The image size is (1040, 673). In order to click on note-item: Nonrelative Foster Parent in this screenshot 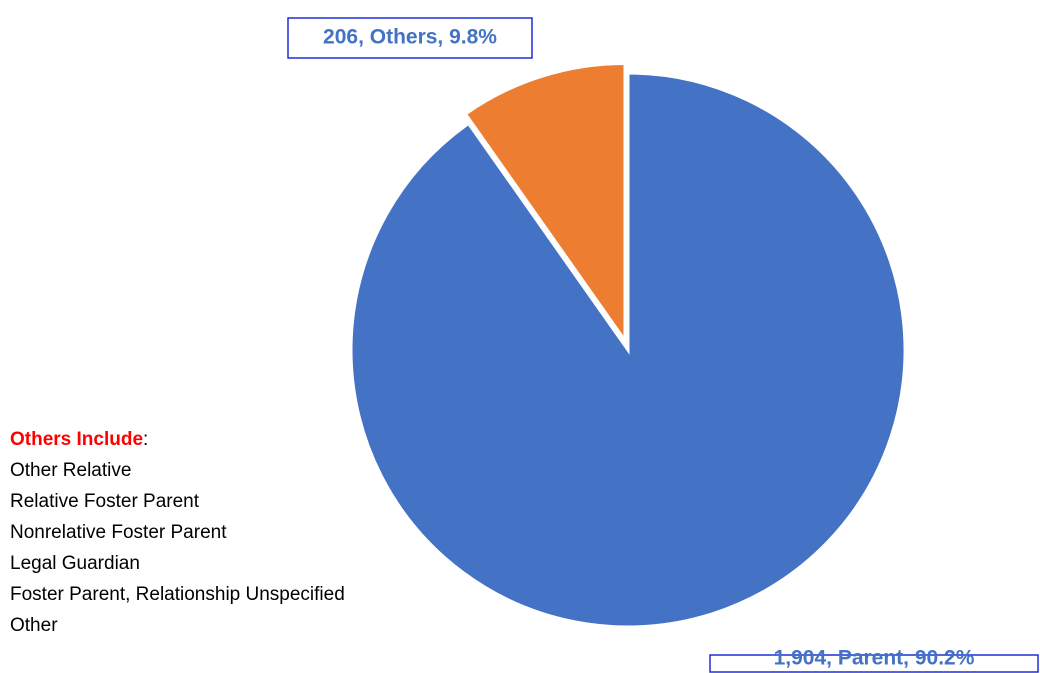, I will do `click(118, 532)`.